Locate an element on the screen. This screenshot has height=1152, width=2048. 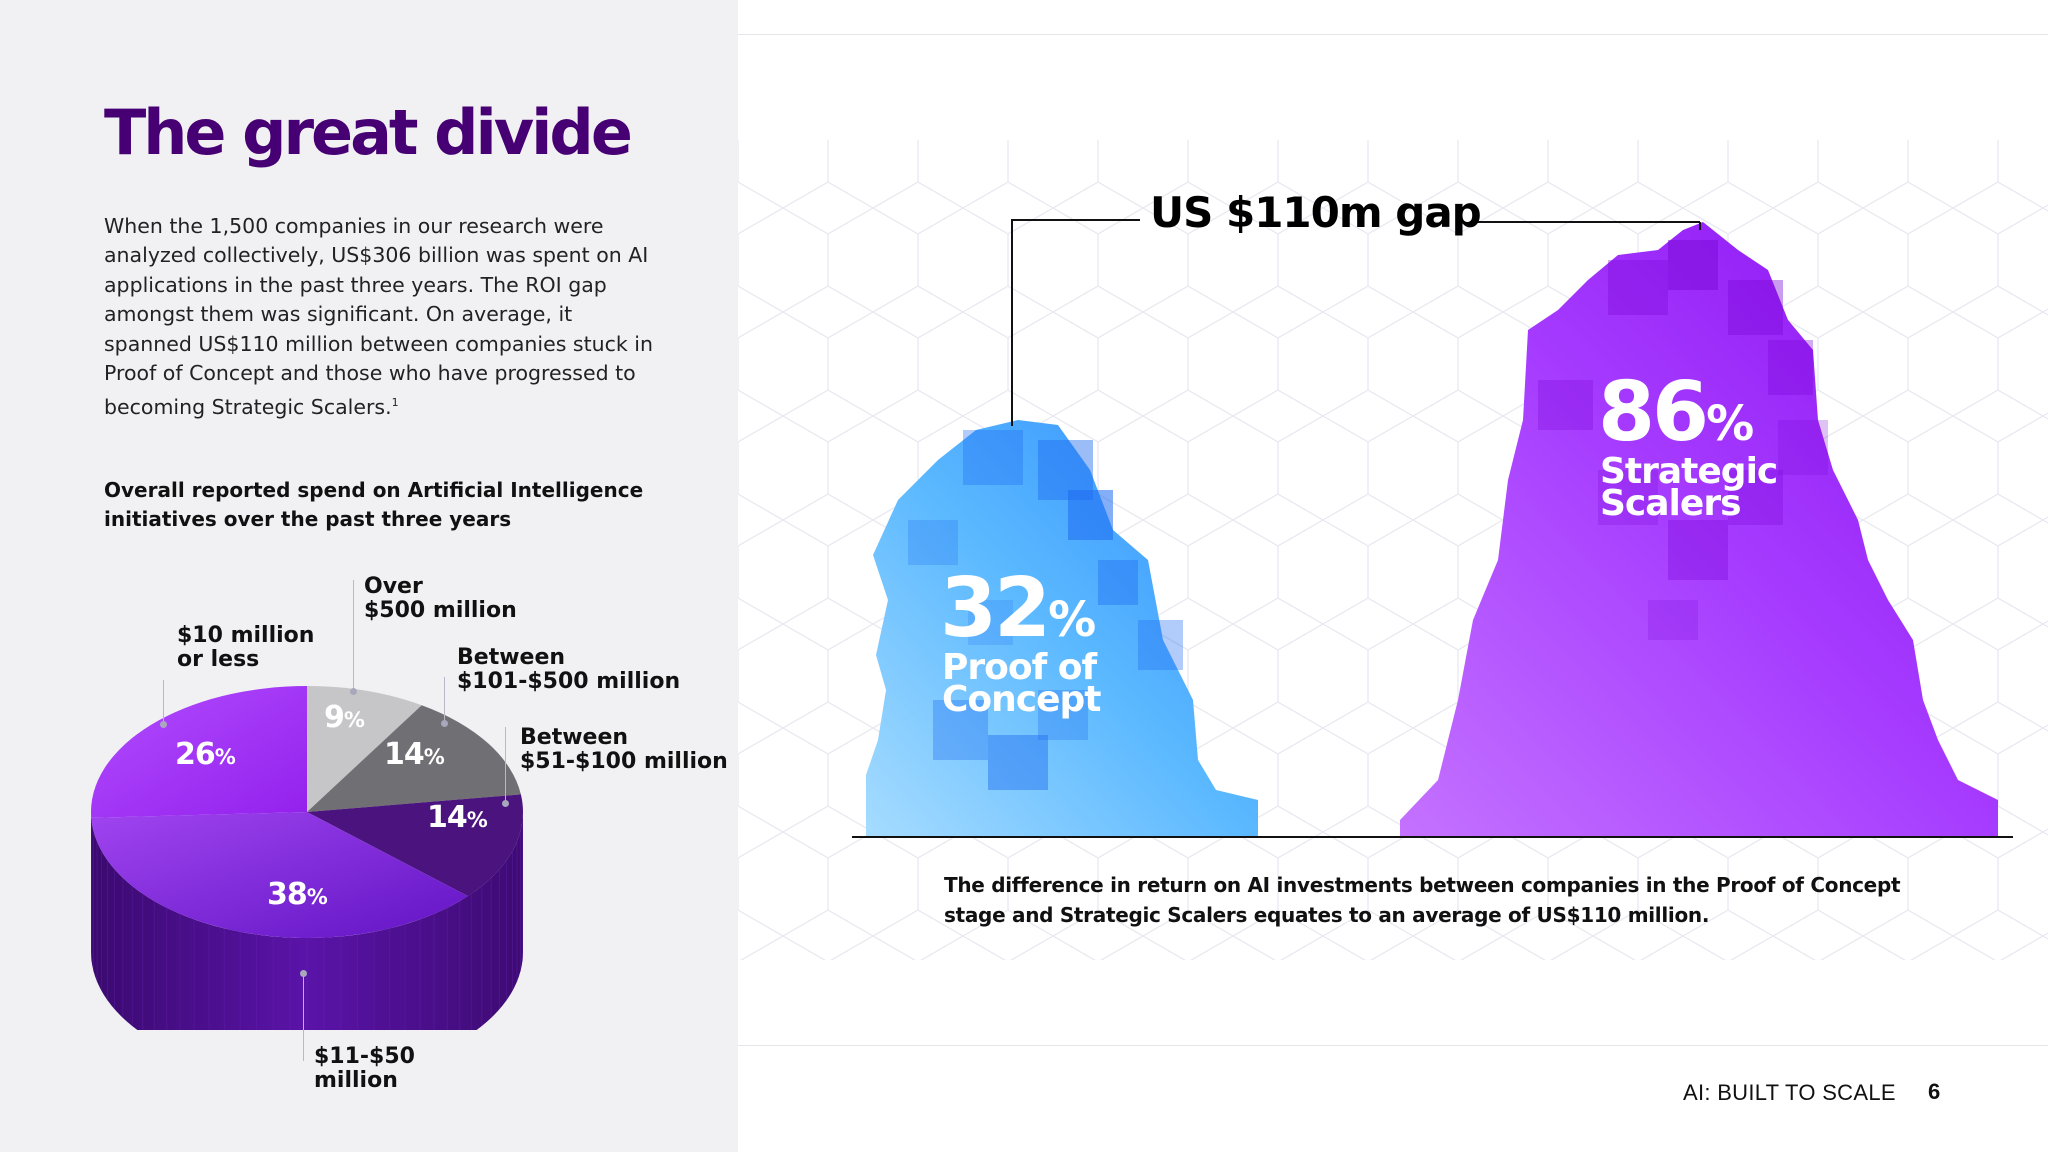
pie-side-wall is located at coordinates (307, 921).